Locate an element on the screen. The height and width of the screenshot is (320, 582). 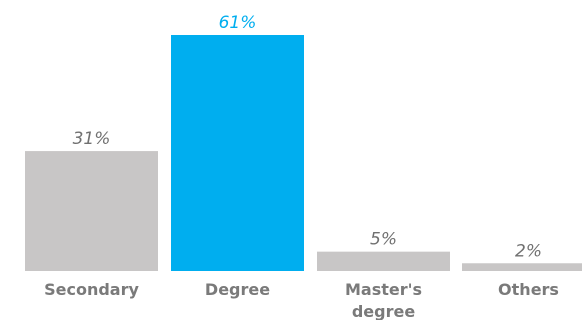
category-label-3: Others is located at coordinates (528, 289).